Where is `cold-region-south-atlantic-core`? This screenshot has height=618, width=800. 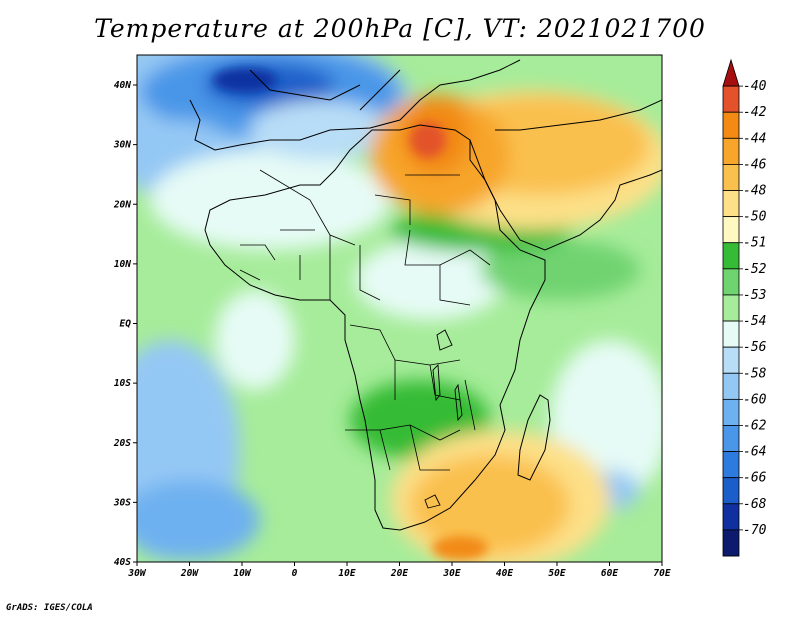
cold-region-south-atlantic-core is located at coordinates (198, 520).